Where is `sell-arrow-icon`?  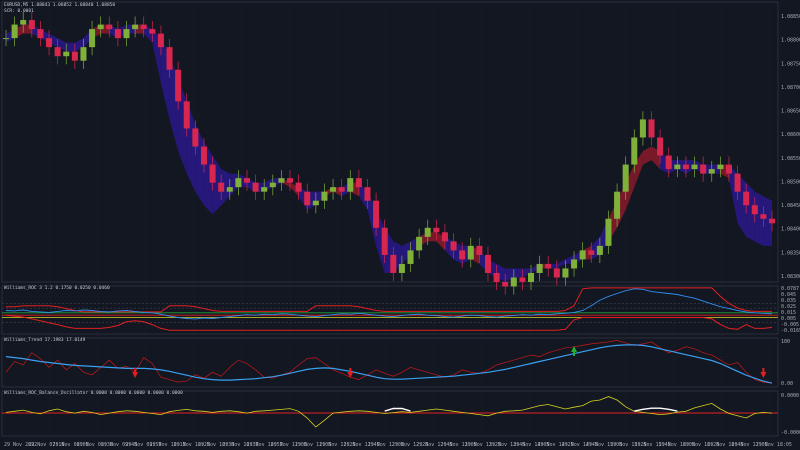 sell-arrow-icon is located at coordinates (135, 373).